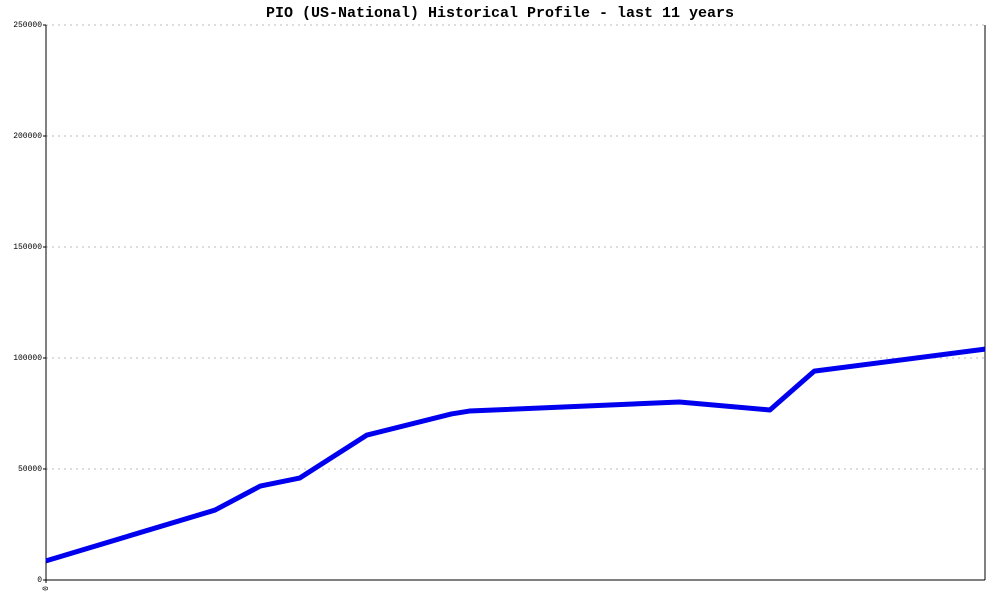 The image size is (1000, 600). What do you see at coordinates (39, 580) in the screenshot?
I see `y-tick-label: 0` at bounding box center [39, 580].